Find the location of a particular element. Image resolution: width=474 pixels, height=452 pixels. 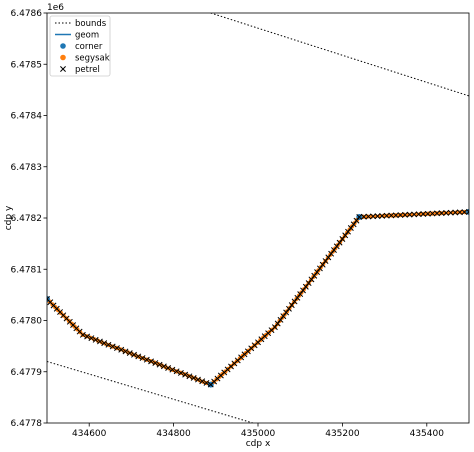

legend-item-corner: corner is located at coordinates (81, 47).